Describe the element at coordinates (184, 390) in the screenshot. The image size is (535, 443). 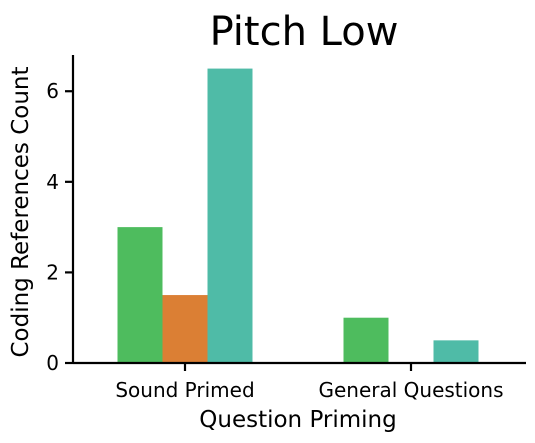
I see `x-tick-label-sound-primed: Sound Primed` at that location.